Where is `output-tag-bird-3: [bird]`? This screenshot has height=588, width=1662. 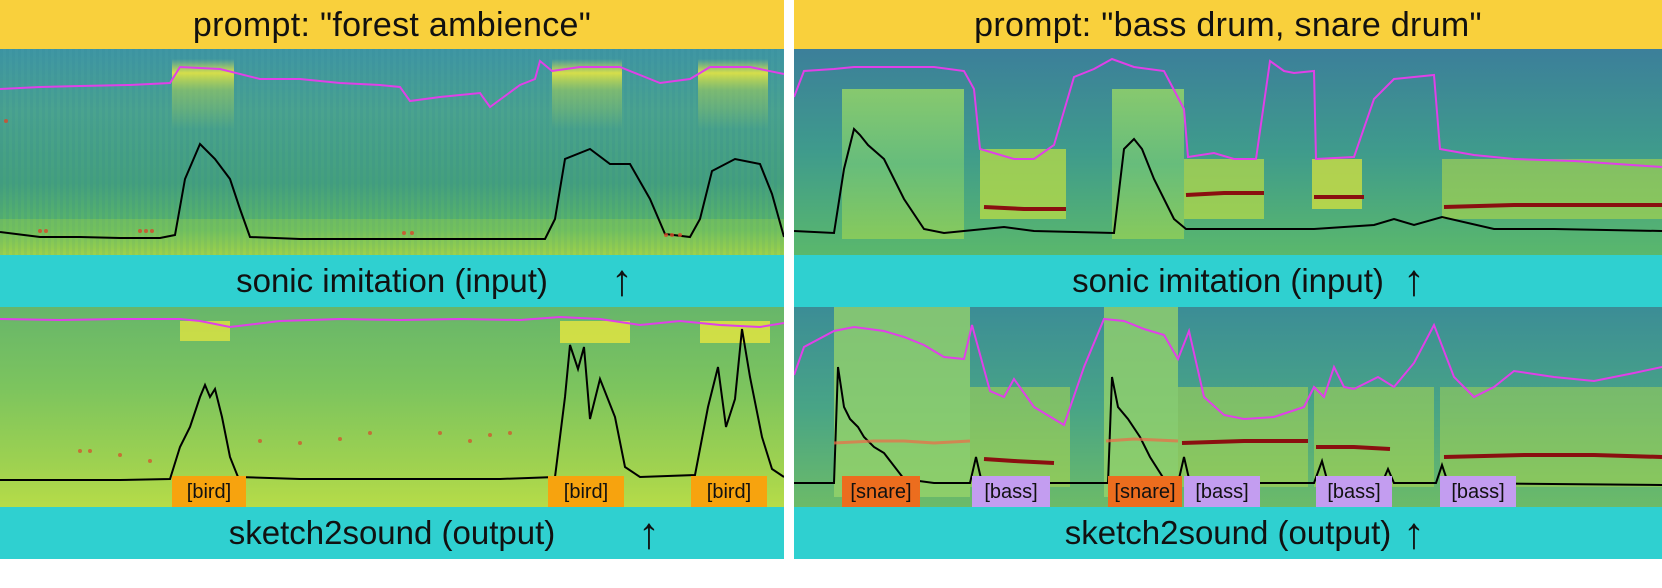 output-tag-bird-3: [bird] is located at coordinates (729, 492).